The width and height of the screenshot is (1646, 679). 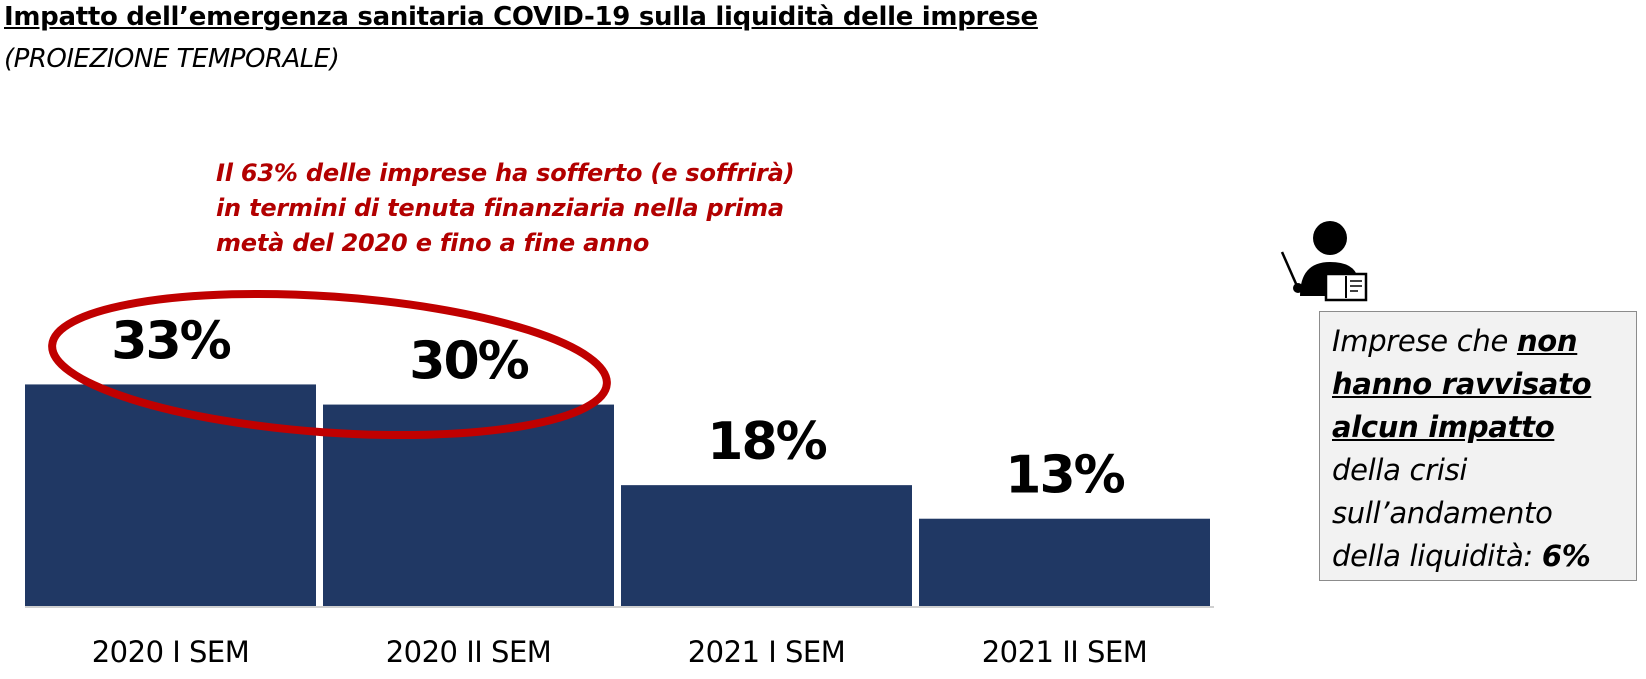 What do you see at coordinates (1443, 427) in the screenshot?
I see `box-highlight-3: alcun impatto` at bounding box center [1443, 427].